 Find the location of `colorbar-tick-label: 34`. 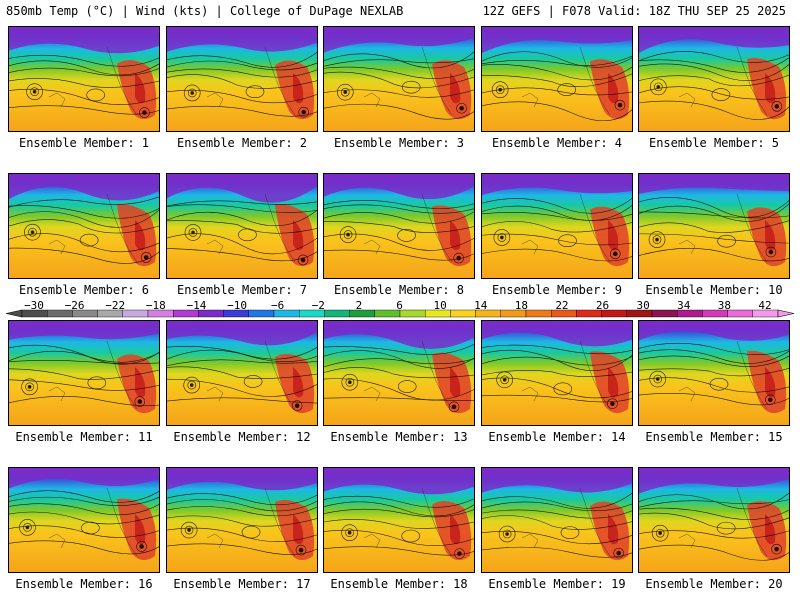

colorbar-tick-label: 34 is located at coordinates (684, 305).